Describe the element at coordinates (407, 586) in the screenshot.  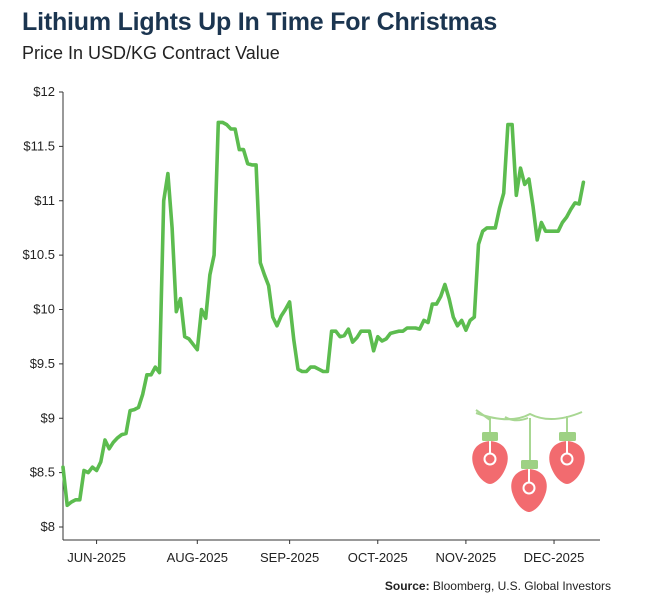
I see `source-label: Source:` at that location.